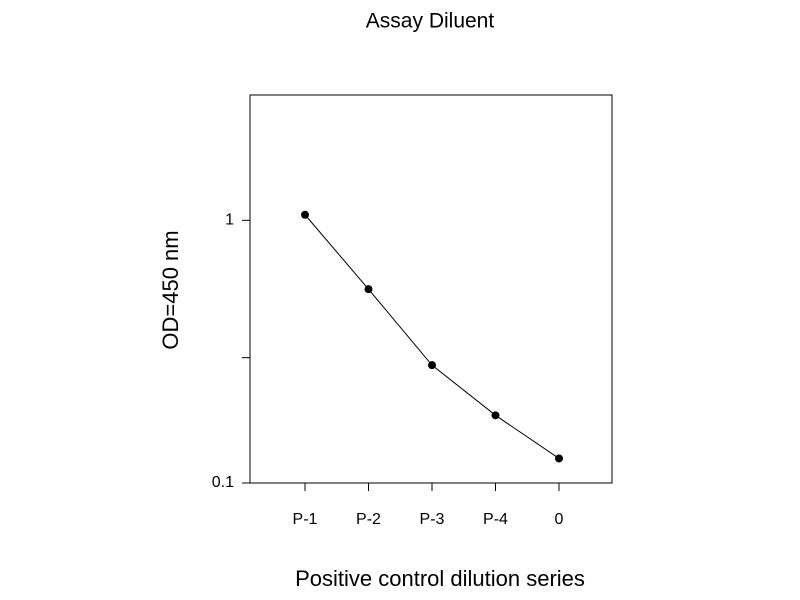 This screenshot has height=600, width=800. I want to click on x-tick-label: P-4, so click(495, 519).